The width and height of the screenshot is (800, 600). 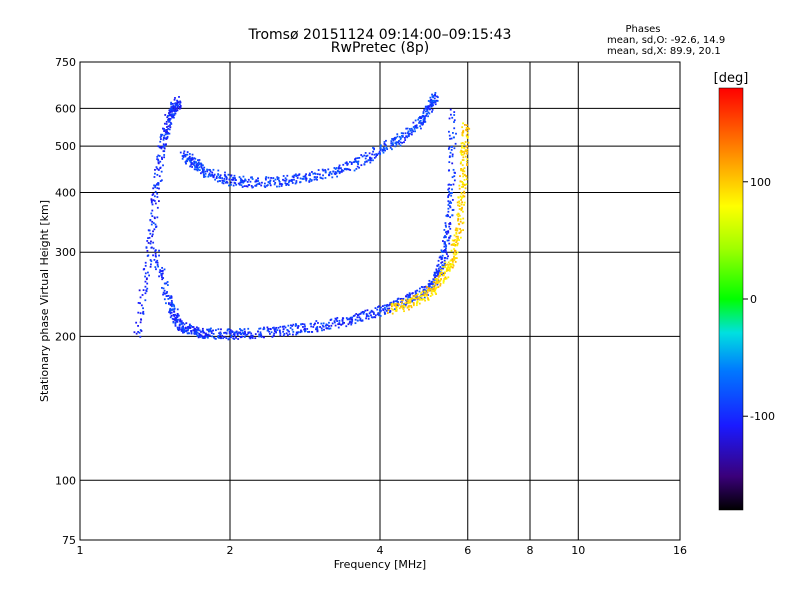 I want to click on x-axis-label: Frequency [MHz], so click(x=380, y=564).